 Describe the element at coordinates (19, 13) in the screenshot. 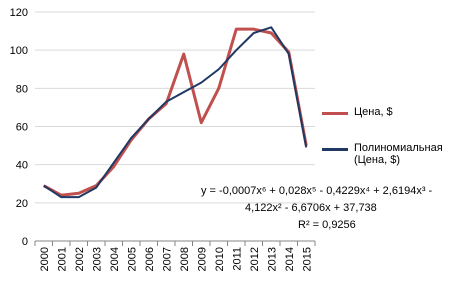

I see `y-tick-label: 120` at that location.